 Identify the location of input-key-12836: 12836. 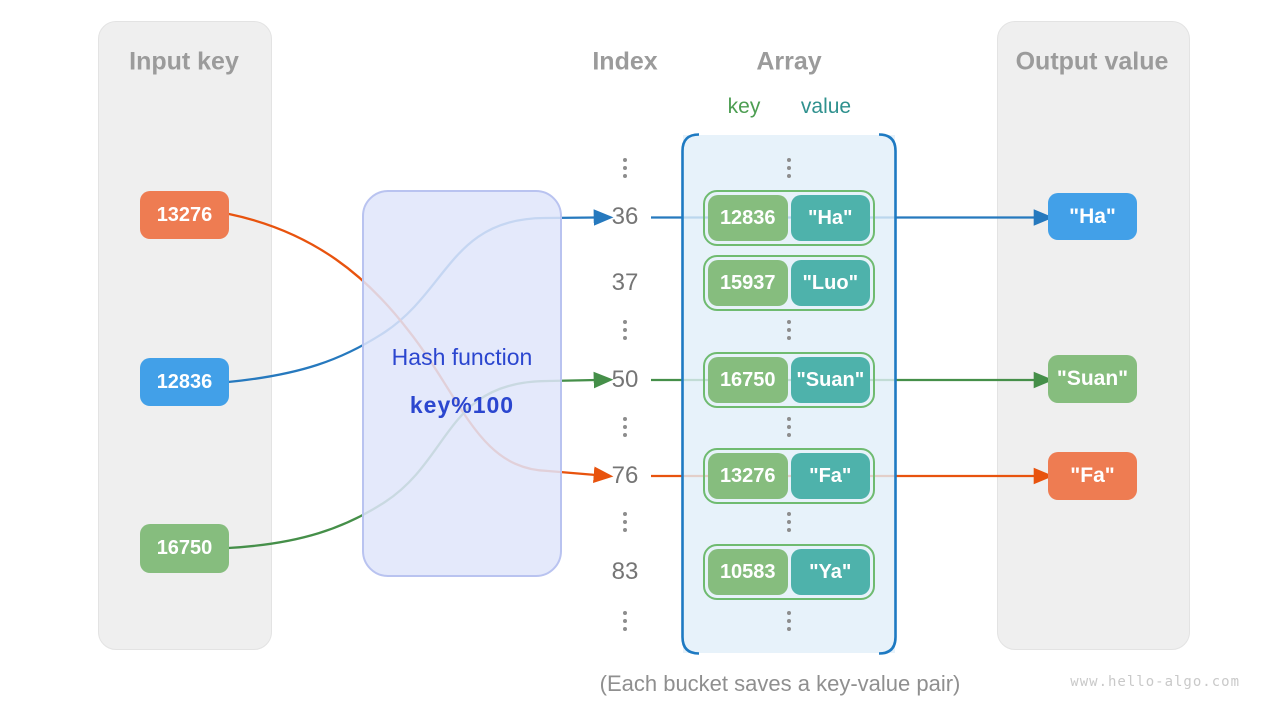
(184, 382).